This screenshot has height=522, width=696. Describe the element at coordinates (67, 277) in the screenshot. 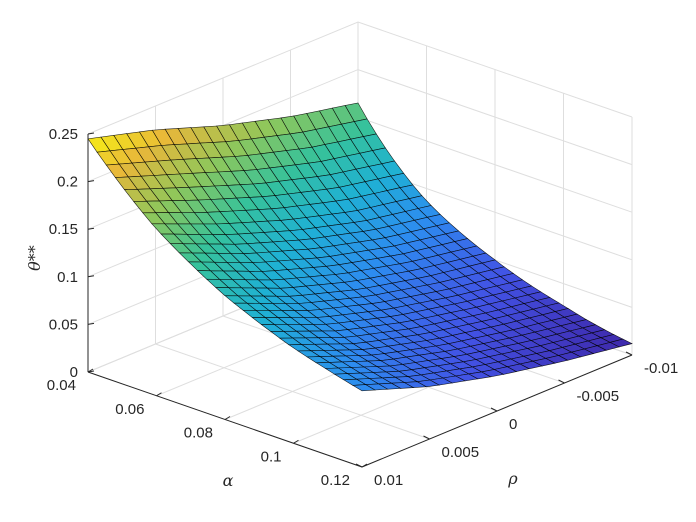

I see `z-tick-label: 0.1` at that location.